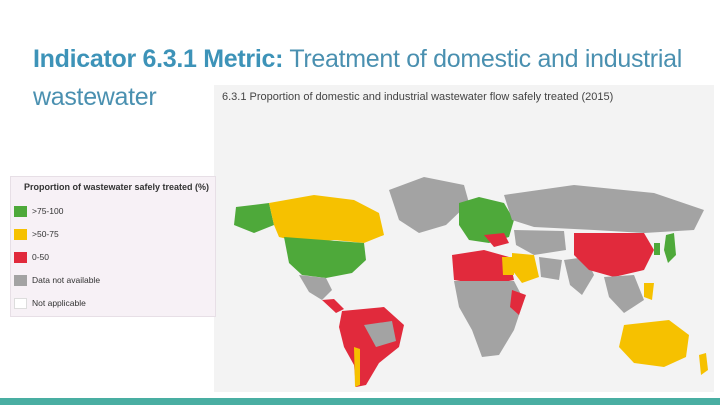 The width and height of the screenshot is (720, 405). Describe the element at coordinates (254, 218) in the screenshot. I see `alaska` at that location.